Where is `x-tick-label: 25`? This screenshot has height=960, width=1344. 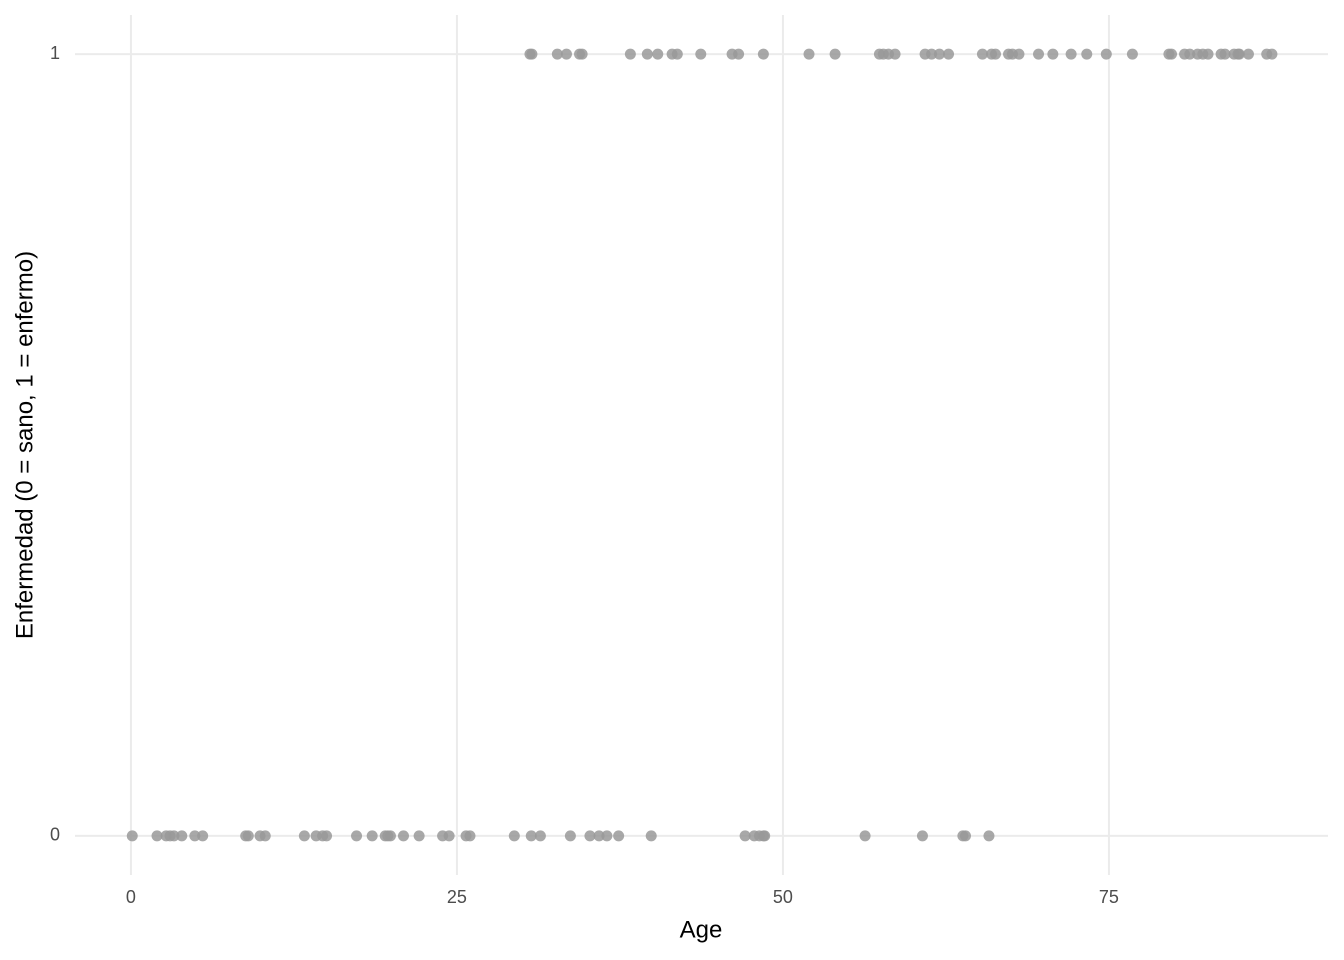 x-tick-label: 25 is located at coordinates (457, 897).